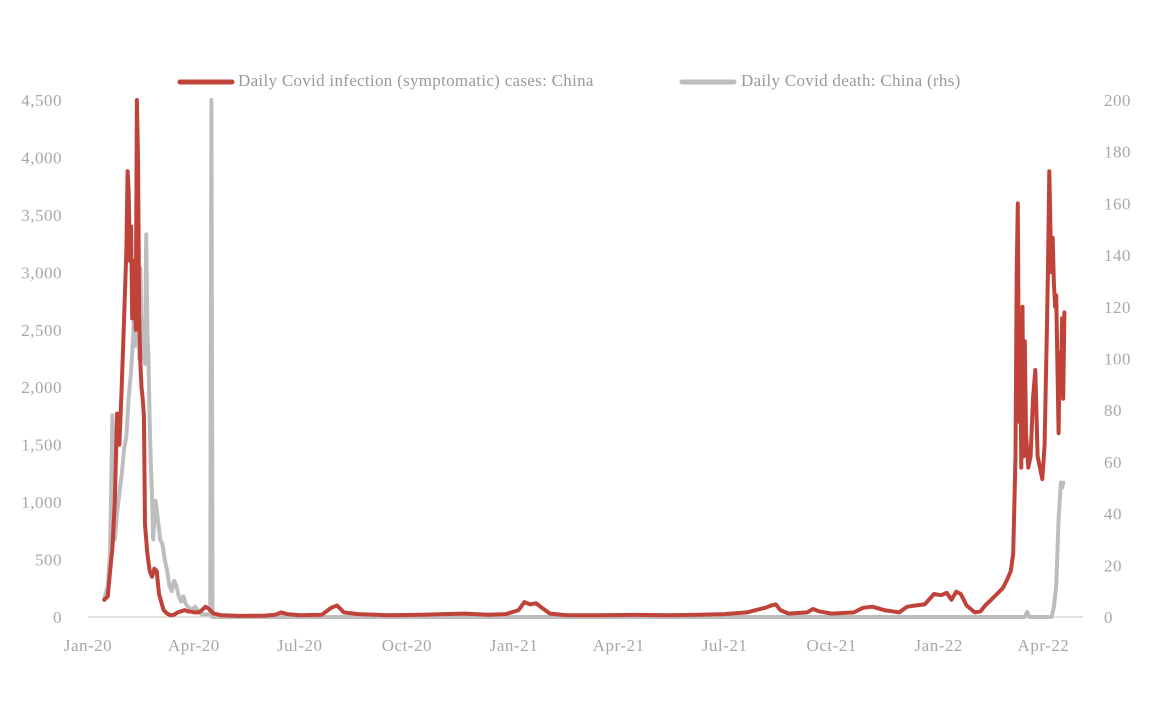 This screenshot has height=720, width=1152. What do you see at coordinates (41, 502) in the screenshot?
I see `left-tick-label: 1,000` at bounding box center [41, 502].